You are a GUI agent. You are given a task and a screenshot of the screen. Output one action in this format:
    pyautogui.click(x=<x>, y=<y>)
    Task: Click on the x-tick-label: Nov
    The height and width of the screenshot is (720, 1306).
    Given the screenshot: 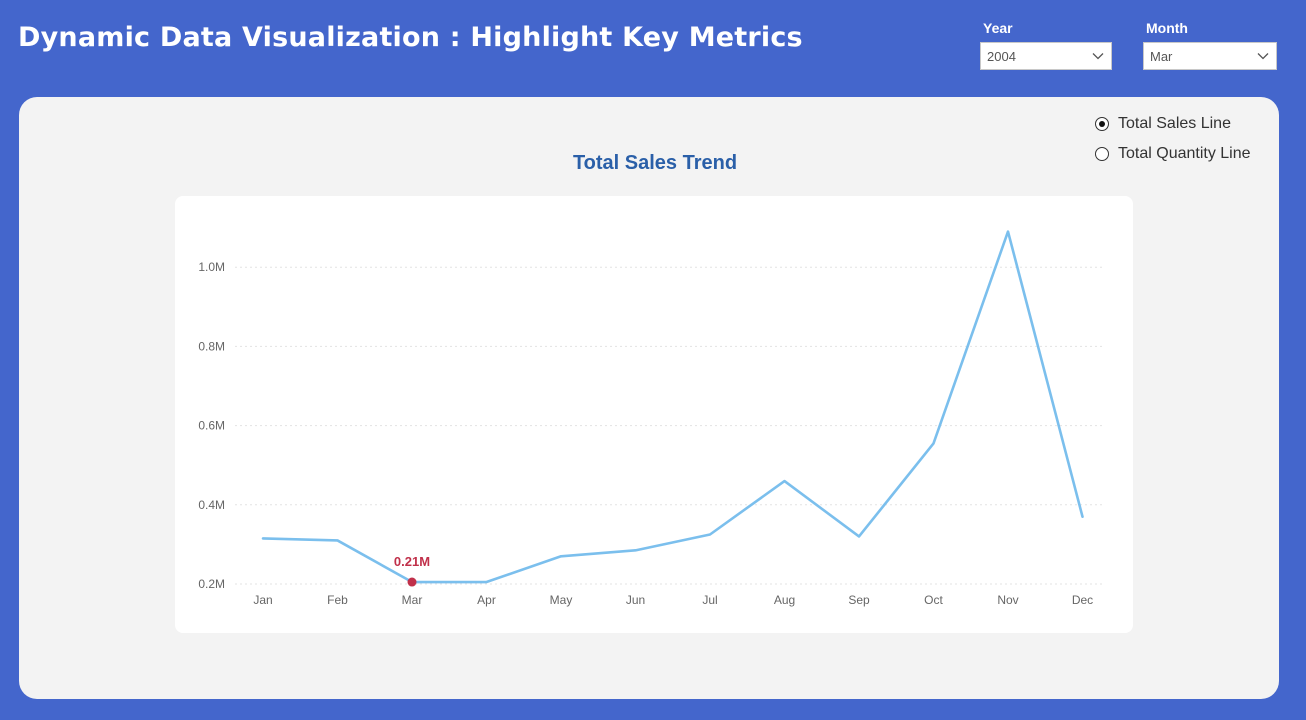 What is the action you would take?
    pyautogui.click(x=1007, y=600)
    